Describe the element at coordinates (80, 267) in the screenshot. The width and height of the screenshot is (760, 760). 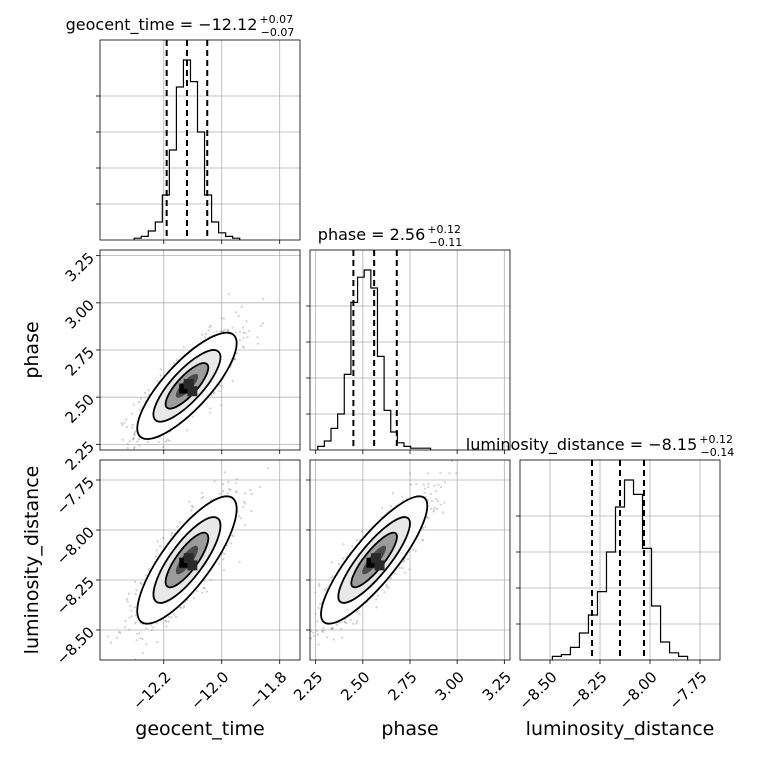
I see `y-tick-label: 3.25` at that location.